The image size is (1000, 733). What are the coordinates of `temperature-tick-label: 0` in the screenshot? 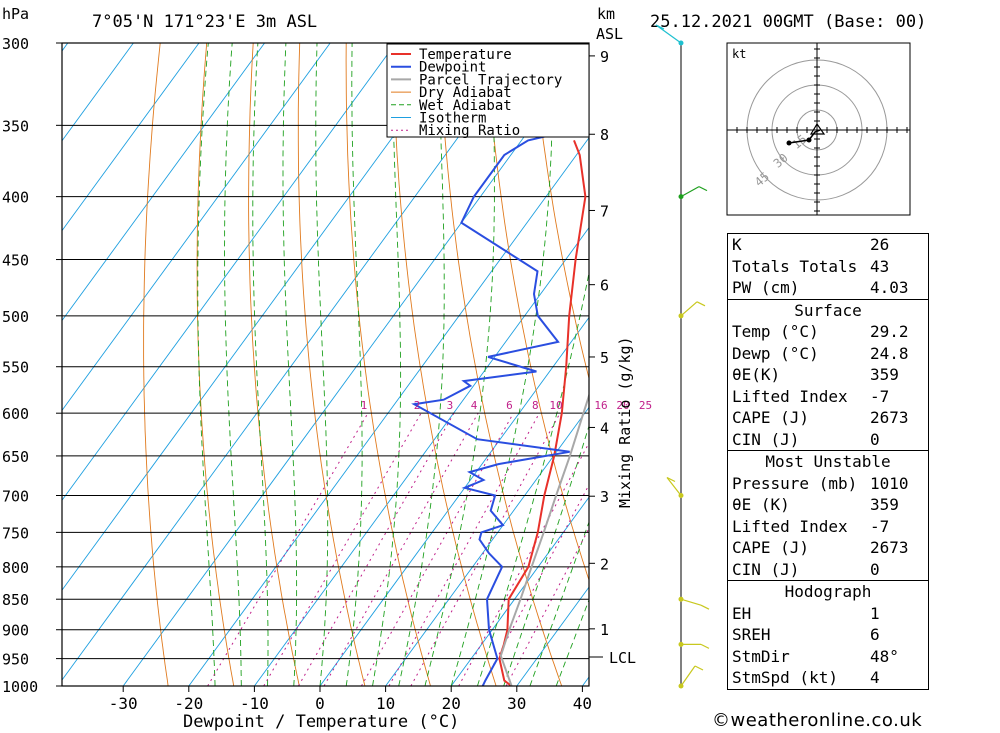 It's located at (320, 703).